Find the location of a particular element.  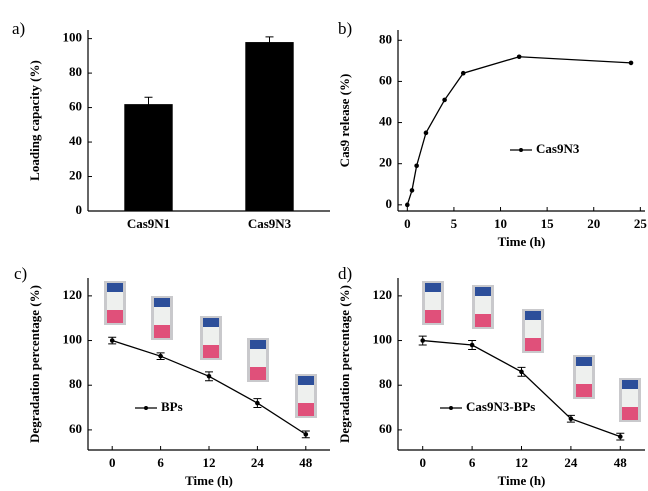

legend-label: Cas9N3 is located at coordinates (558, 148).